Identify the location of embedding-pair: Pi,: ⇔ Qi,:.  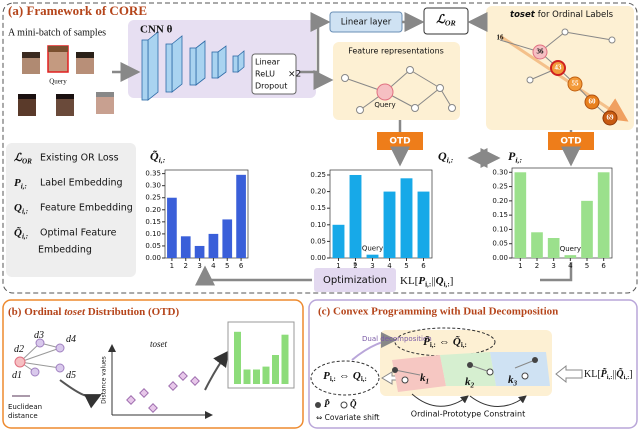
(345, 376).